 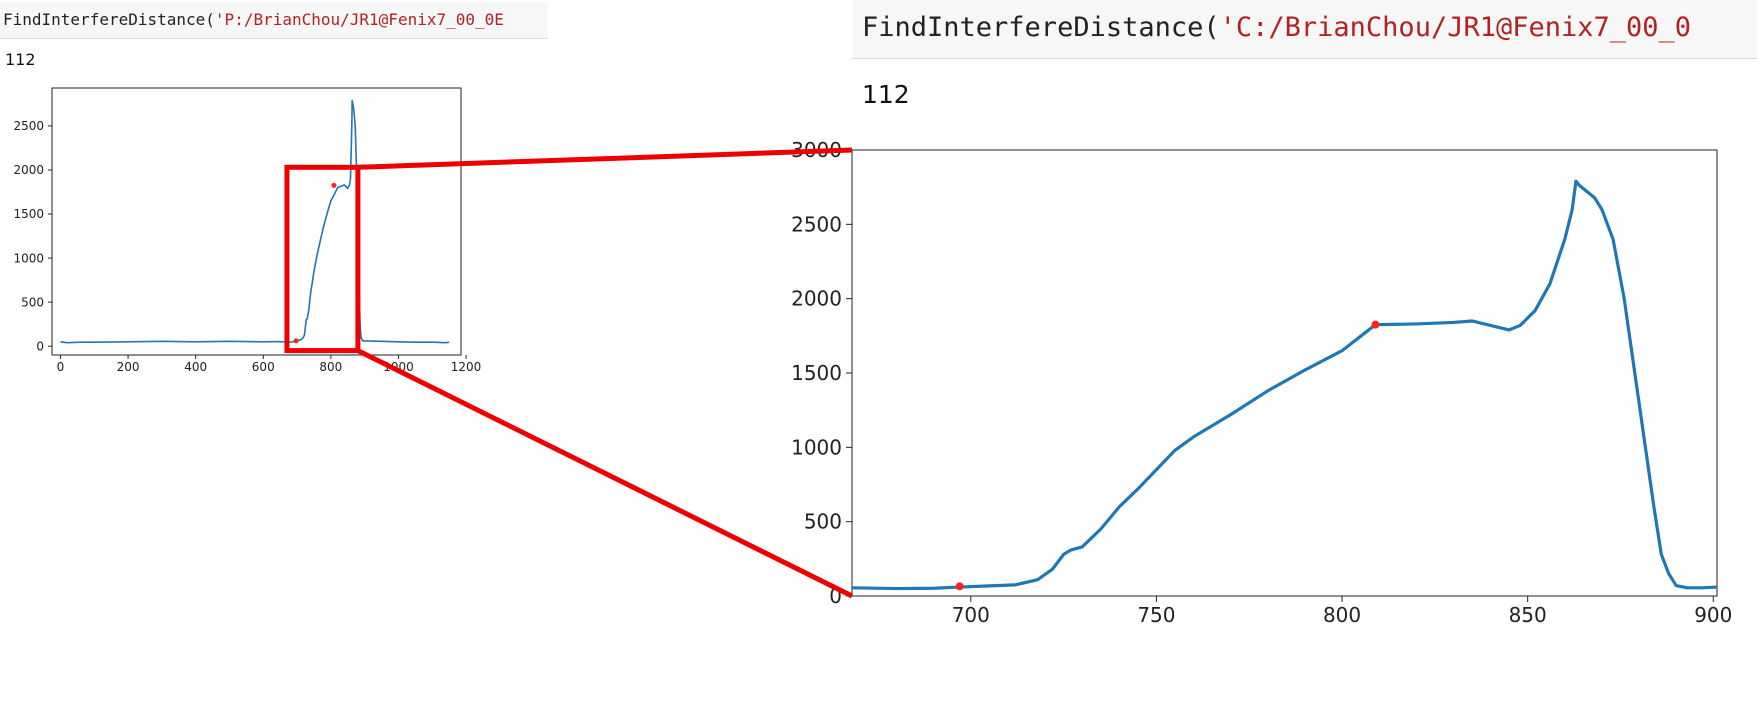 I want to click on x-tick-label: 0, so click(x=61, y=367).